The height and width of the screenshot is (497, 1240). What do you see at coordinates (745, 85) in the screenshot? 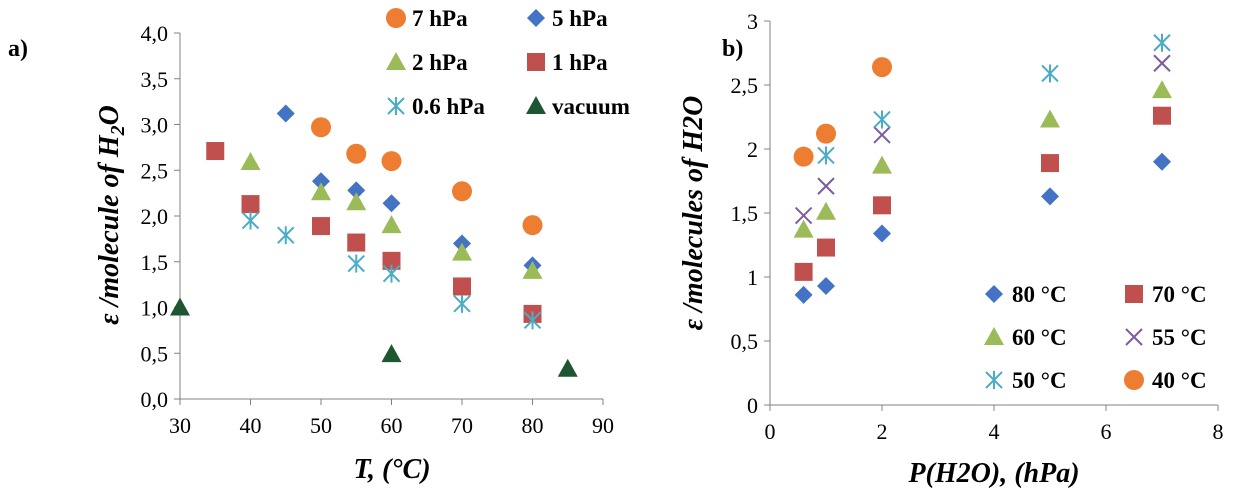
I see `b-y-tick-label: 2,5` at bounding box center [745, 85].